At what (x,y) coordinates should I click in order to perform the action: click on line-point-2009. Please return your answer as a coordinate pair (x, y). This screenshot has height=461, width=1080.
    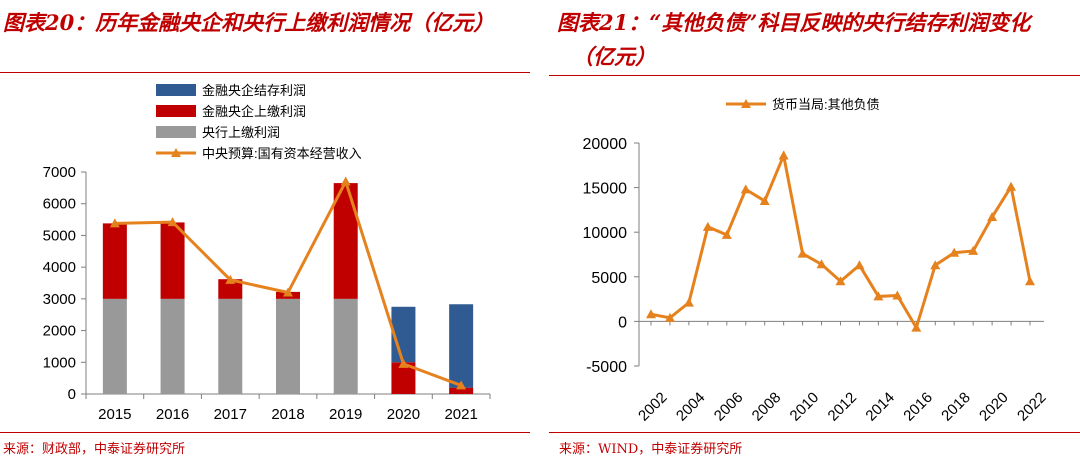
    Looking at the image, I should click on (783, 155).